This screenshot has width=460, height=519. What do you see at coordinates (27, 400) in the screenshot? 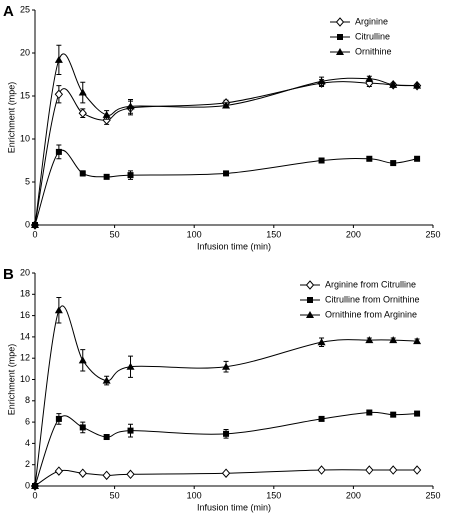
I see `y-tick-label: 8` at bounding box center [27, 400].